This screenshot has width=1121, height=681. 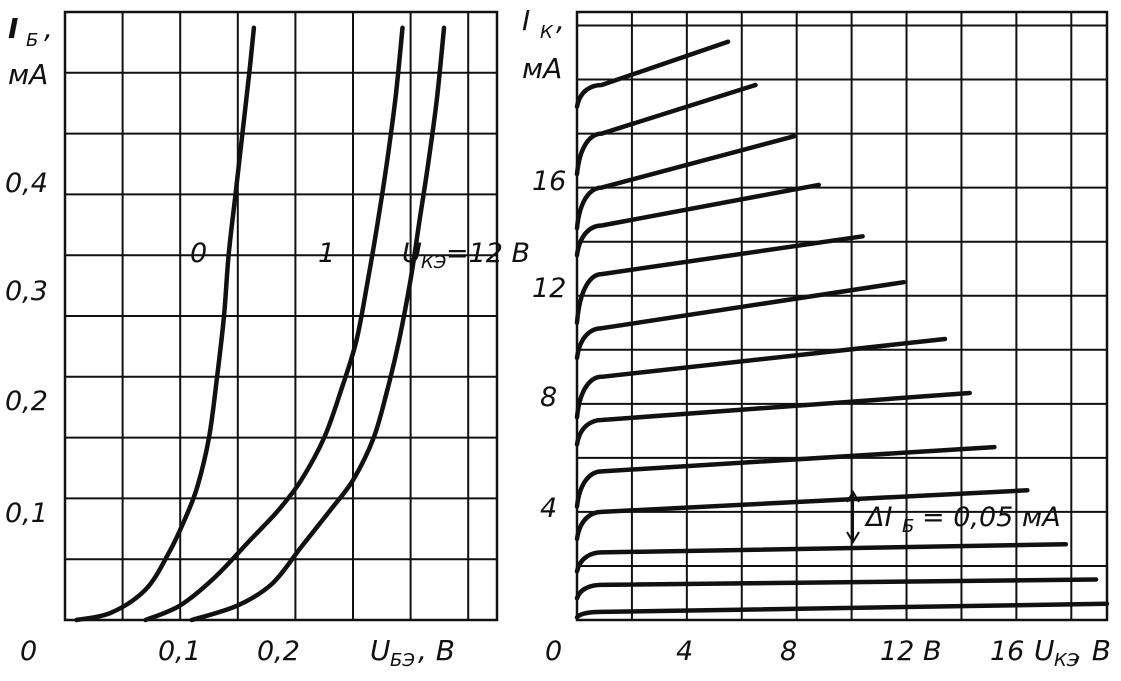 What do you see at coordinates (853, 496) in the screenshot?
I see `delta-arrow-head-up` at bounding box center [853, 496].